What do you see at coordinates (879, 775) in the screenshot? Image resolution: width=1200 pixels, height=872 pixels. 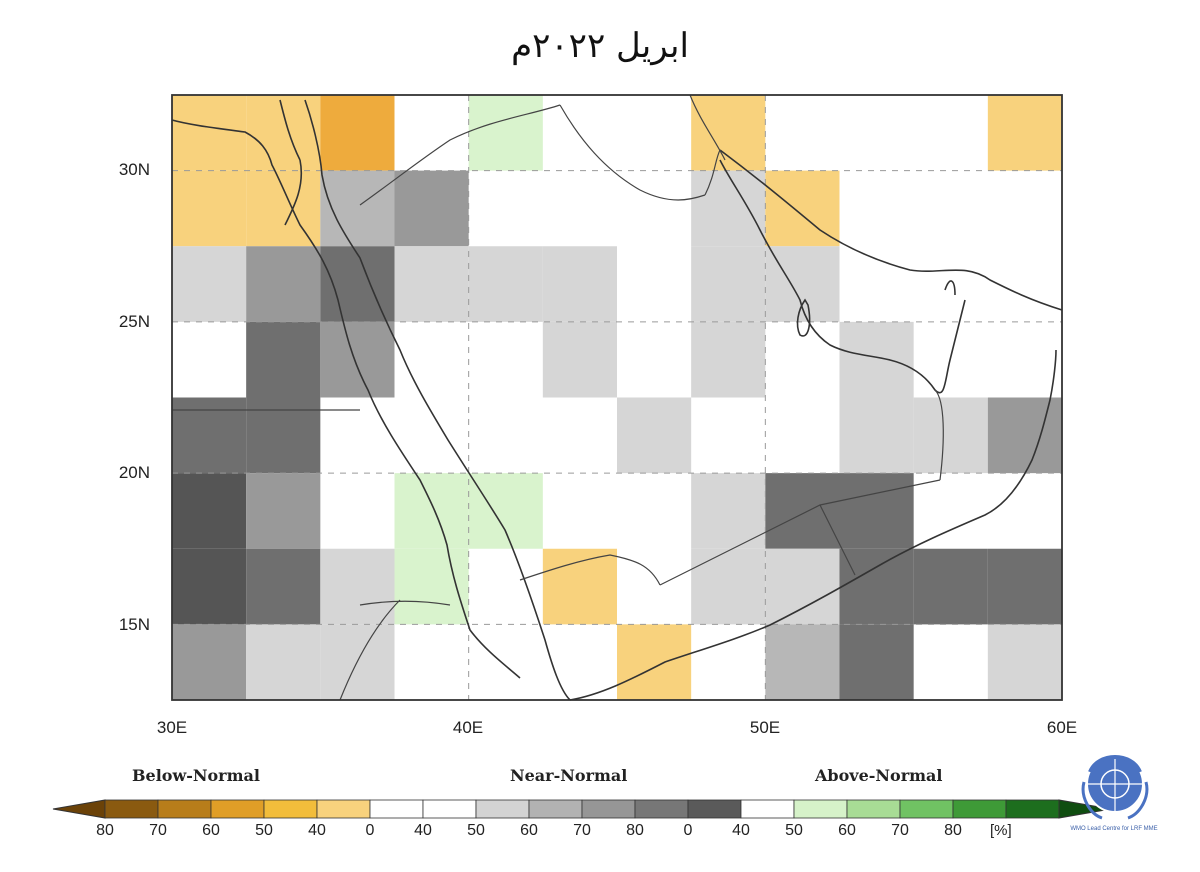 I see `legend-above-normal: Above-Normal` at bounding box center [879, 775].